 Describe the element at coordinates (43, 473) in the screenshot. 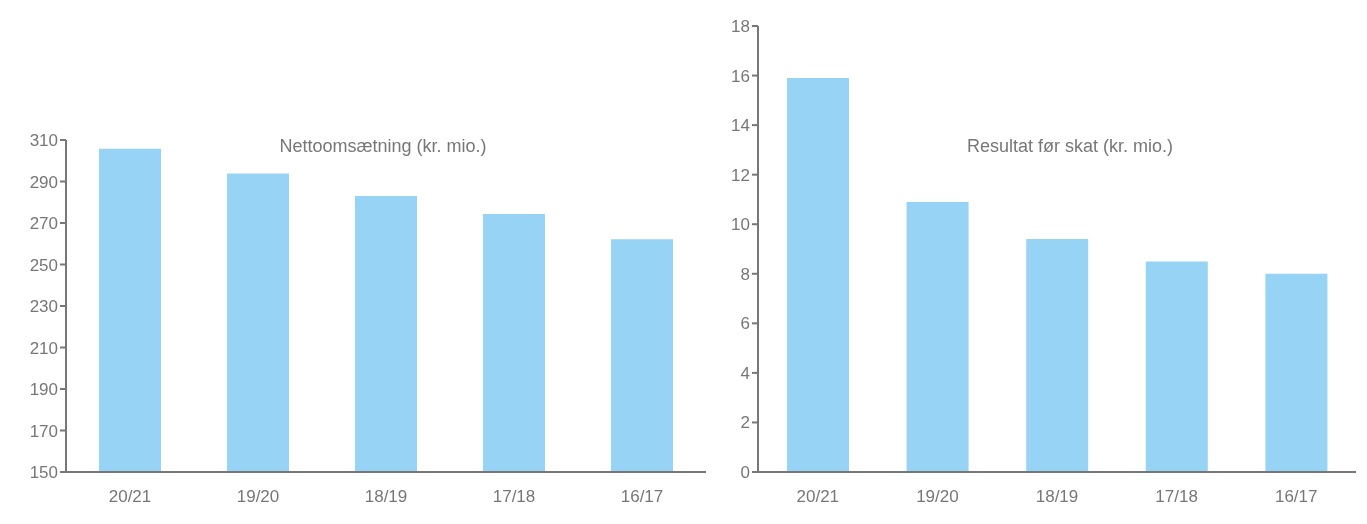

I see `y-tick-label: 150` at that location.